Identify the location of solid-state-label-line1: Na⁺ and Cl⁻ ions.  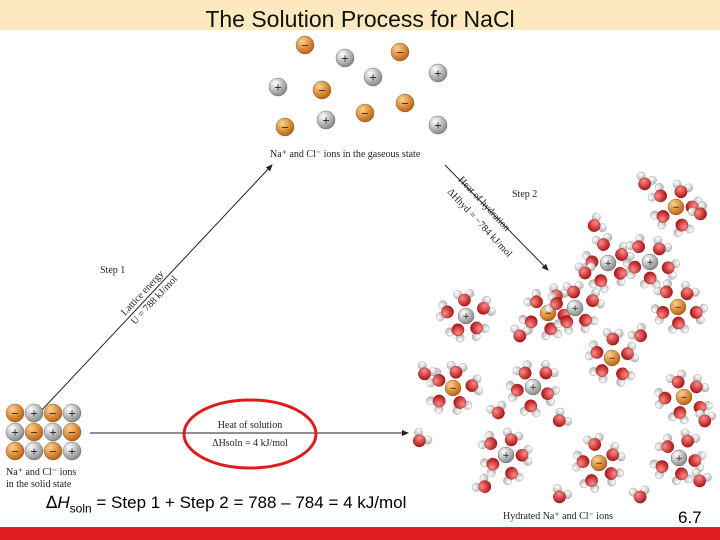
(41, 472).